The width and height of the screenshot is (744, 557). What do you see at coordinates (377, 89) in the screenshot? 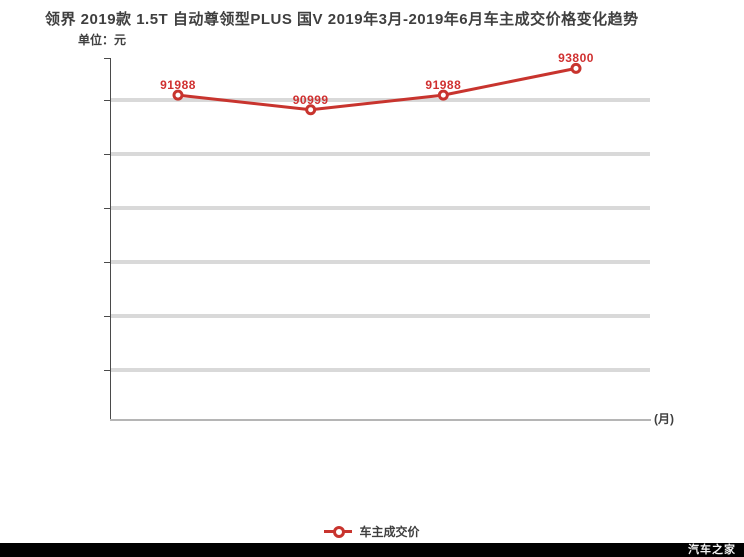
I see `price-line-series` at bounding box center [377, 89].